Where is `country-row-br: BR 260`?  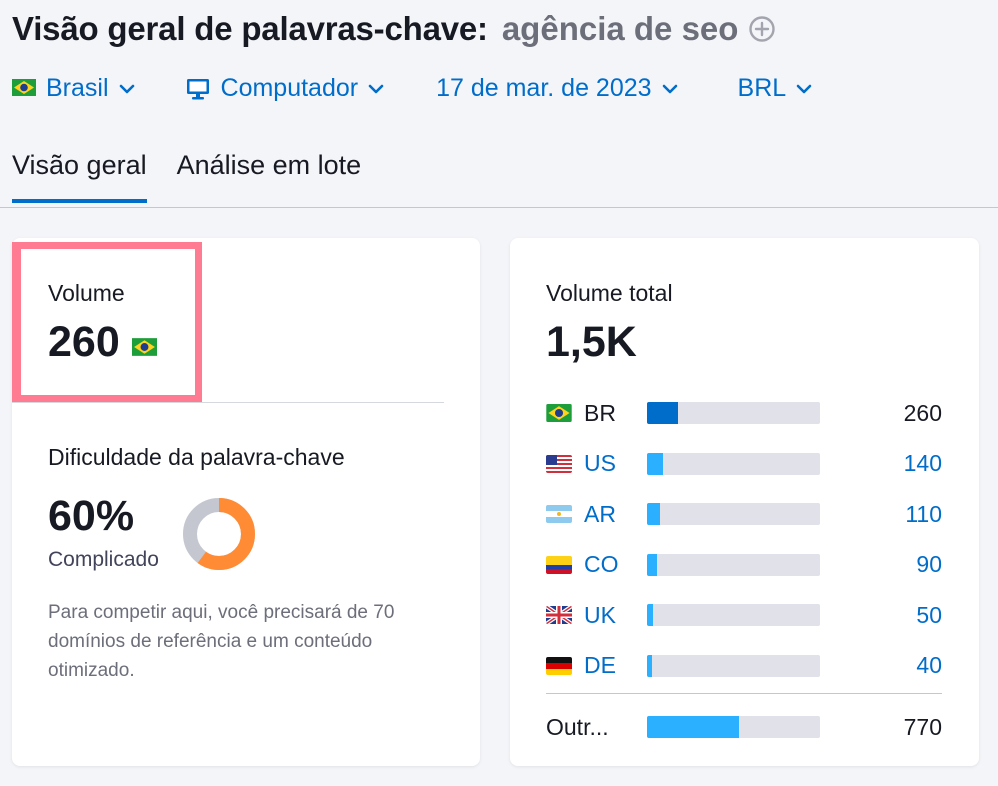 country-row-br: BR 260 is located at coordinates (744, 413).